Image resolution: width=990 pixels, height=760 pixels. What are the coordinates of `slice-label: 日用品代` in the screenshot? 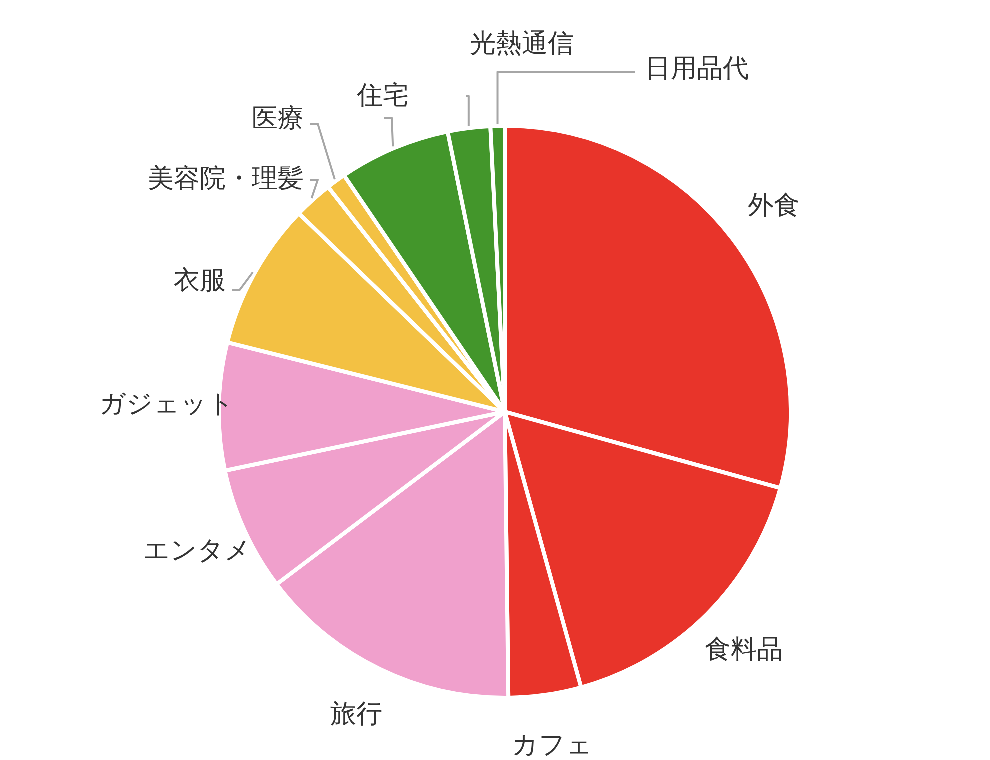 It's located at (697, 69).